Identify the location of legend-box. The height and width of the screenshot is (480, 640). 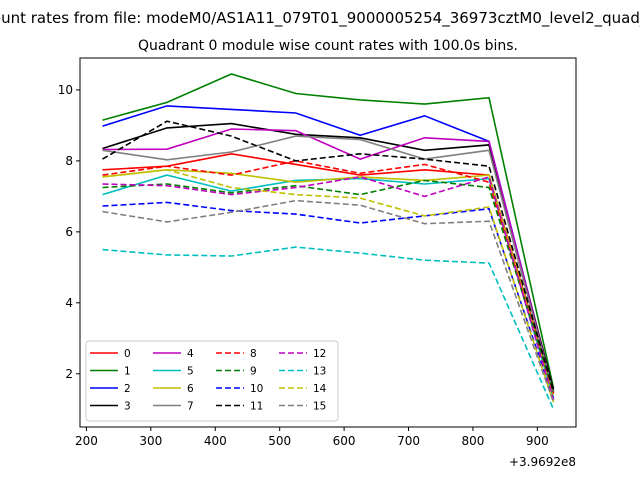
(212, 381).